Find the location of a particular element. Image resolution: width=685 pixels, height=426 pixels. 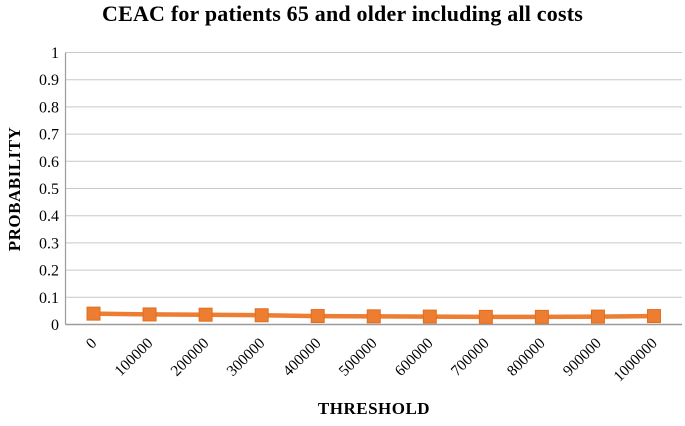

x-tick-label: 300000 is located at coordinates (246, 357).